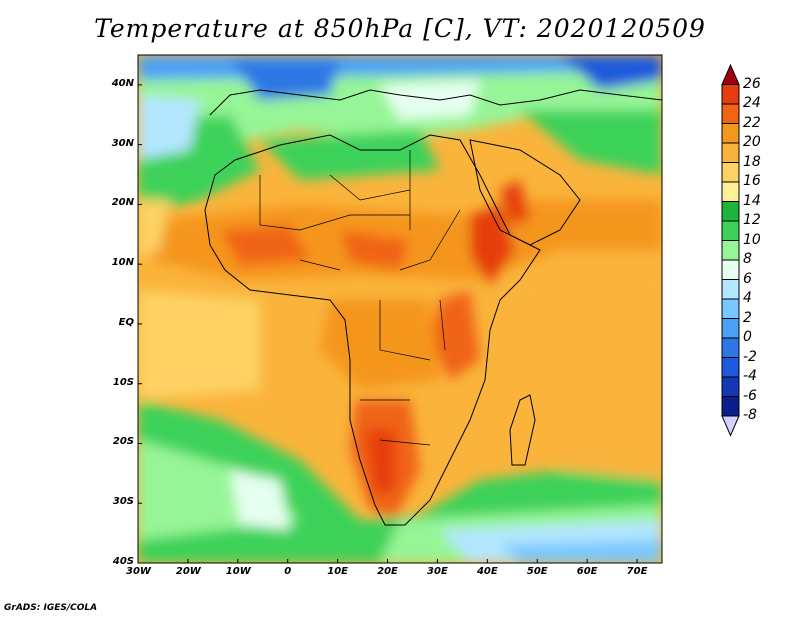 The height and width of the screenshot is (618, 800). Describe the element at coordinates (752, 122) in the screenshot. I see `colorbar-label: 22` at that location.